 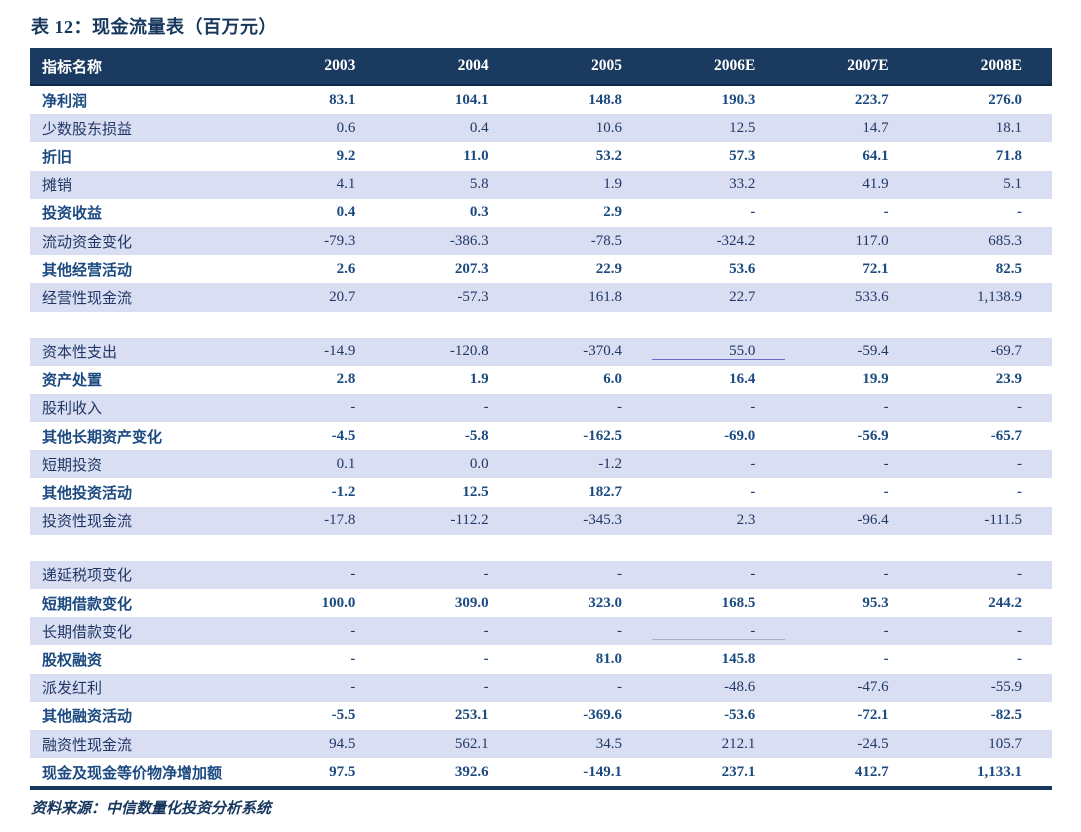 I want to click on cell-value: -78.5, so click(x=606, y=240).